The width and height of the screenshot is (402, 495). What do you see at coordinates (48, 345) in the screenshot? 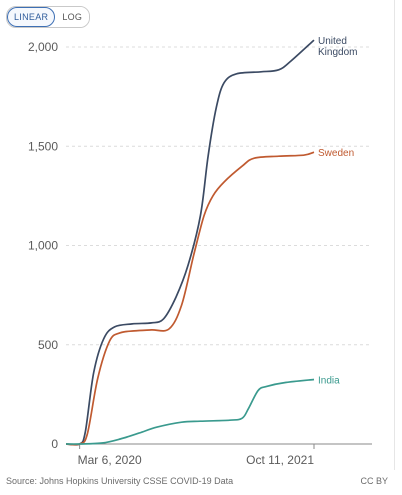
I see `y-tick-label: 500` at bounding box center [48, 345].